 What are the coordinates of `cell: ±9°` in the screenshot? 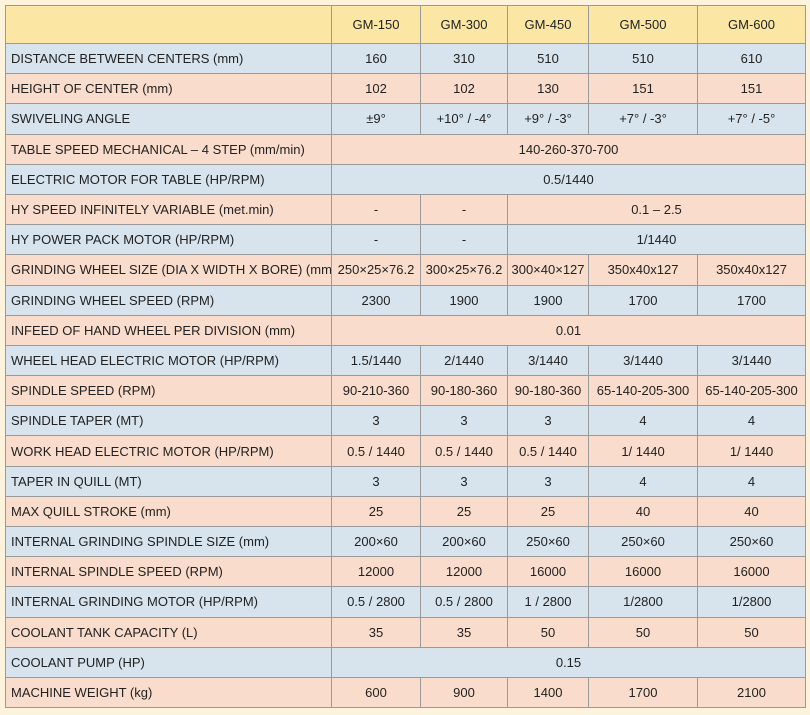 It's located at (376, 119).